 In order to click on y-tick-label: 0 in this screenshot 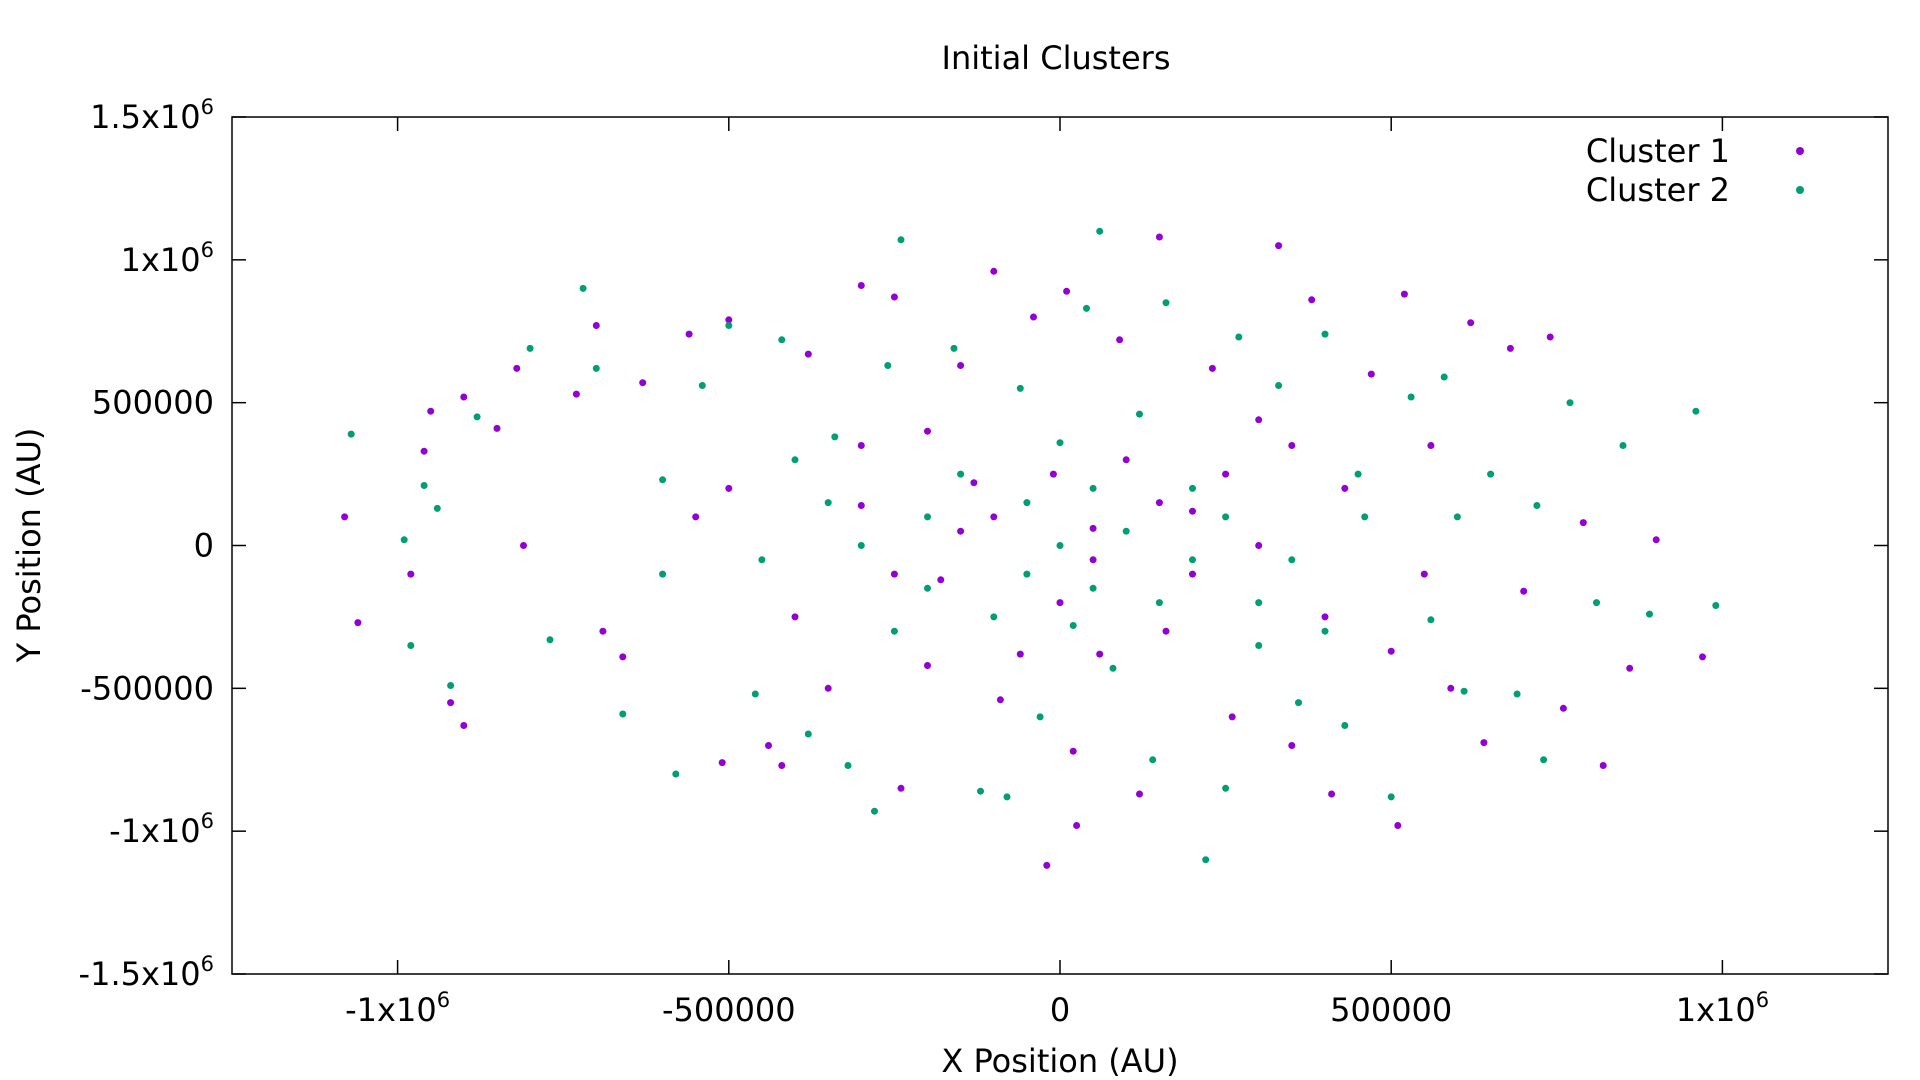, I will do `click(204, 546)`.